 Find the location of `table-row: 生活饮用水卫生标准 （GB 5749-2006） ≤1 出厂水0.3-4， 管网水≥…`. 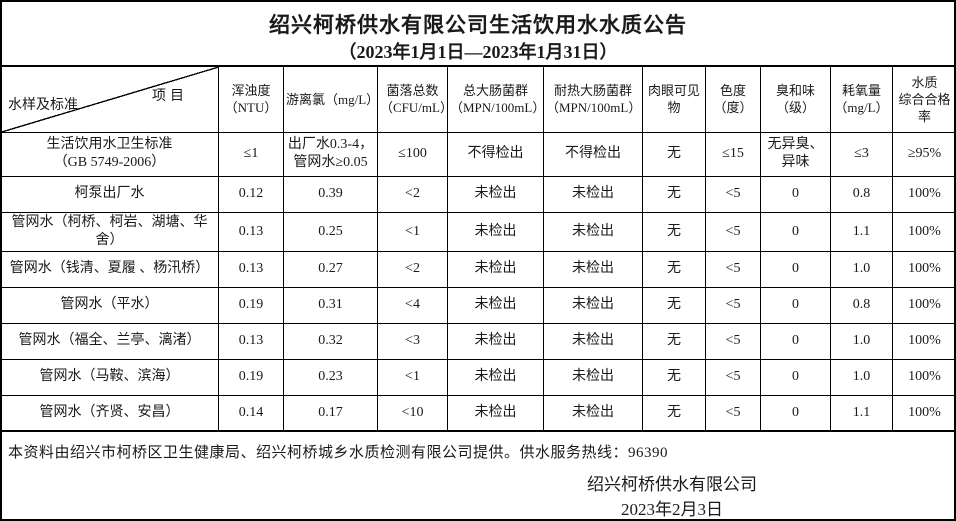

table-row: 生活饮用水卫生标准 （GB 5749-2006） ≤1 出厂水0.3-4， 管网水≥… is located at coordinates (478, 154).